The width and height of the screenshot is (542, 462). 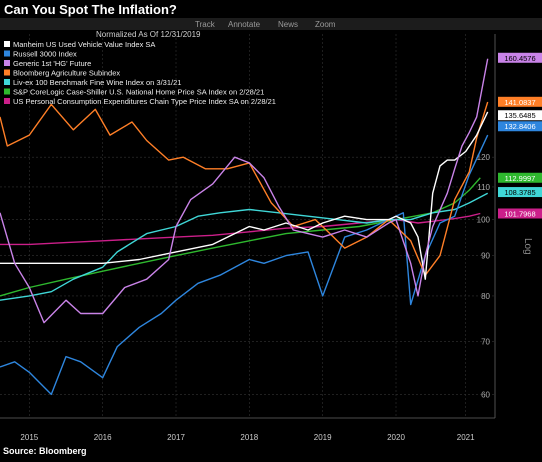 What do you see at coordinates (103, 437) in the screenshot?
I see `x-tick-label: 2016` at bounding box center [103, 437].